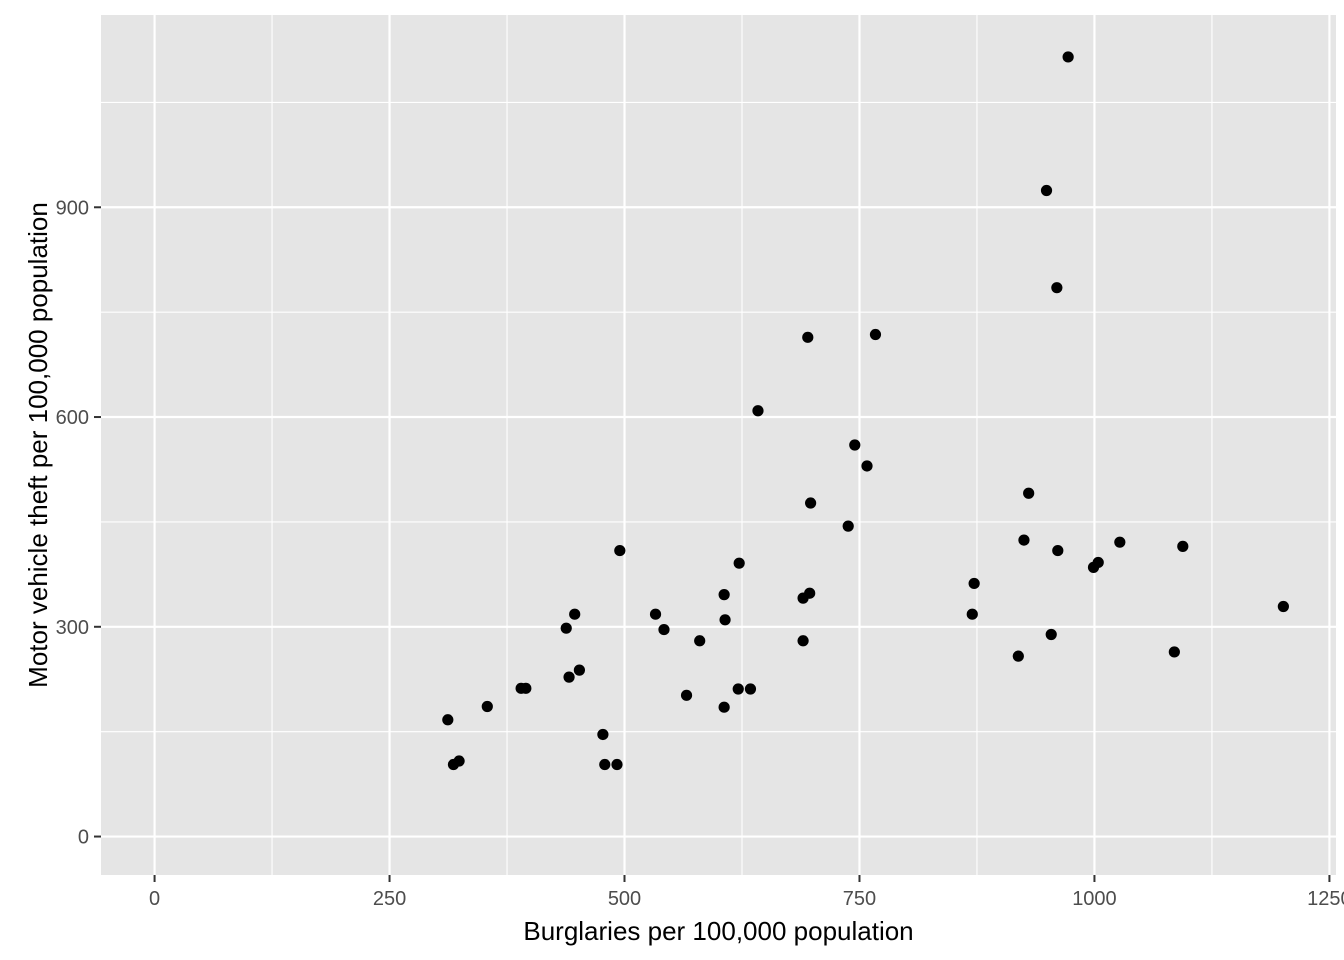 The image size is (1344, 960). What do you see at coordinates (72, 208) in the screenshot?
I see `y-tick-label: 900` at bounding box center [72, 208].